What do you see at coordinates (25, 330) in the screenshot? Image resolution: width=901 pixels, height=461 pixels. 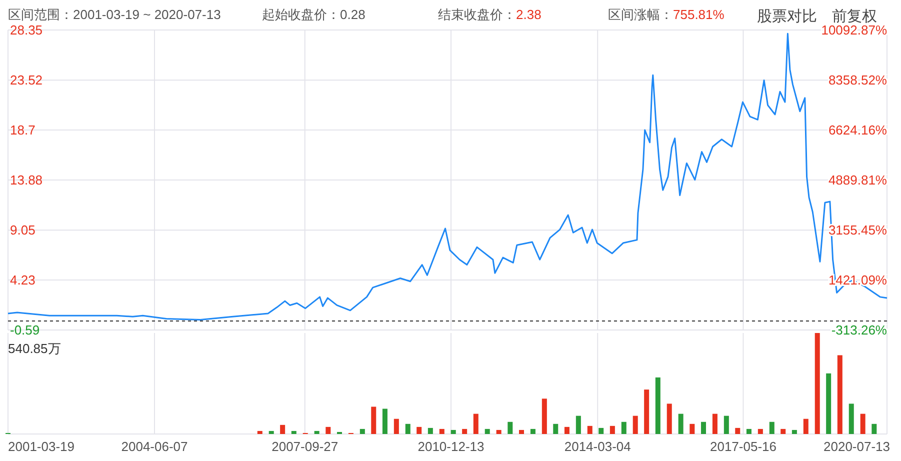 I see `y-tick-label: -0.59` at bounding box center [25, 330].